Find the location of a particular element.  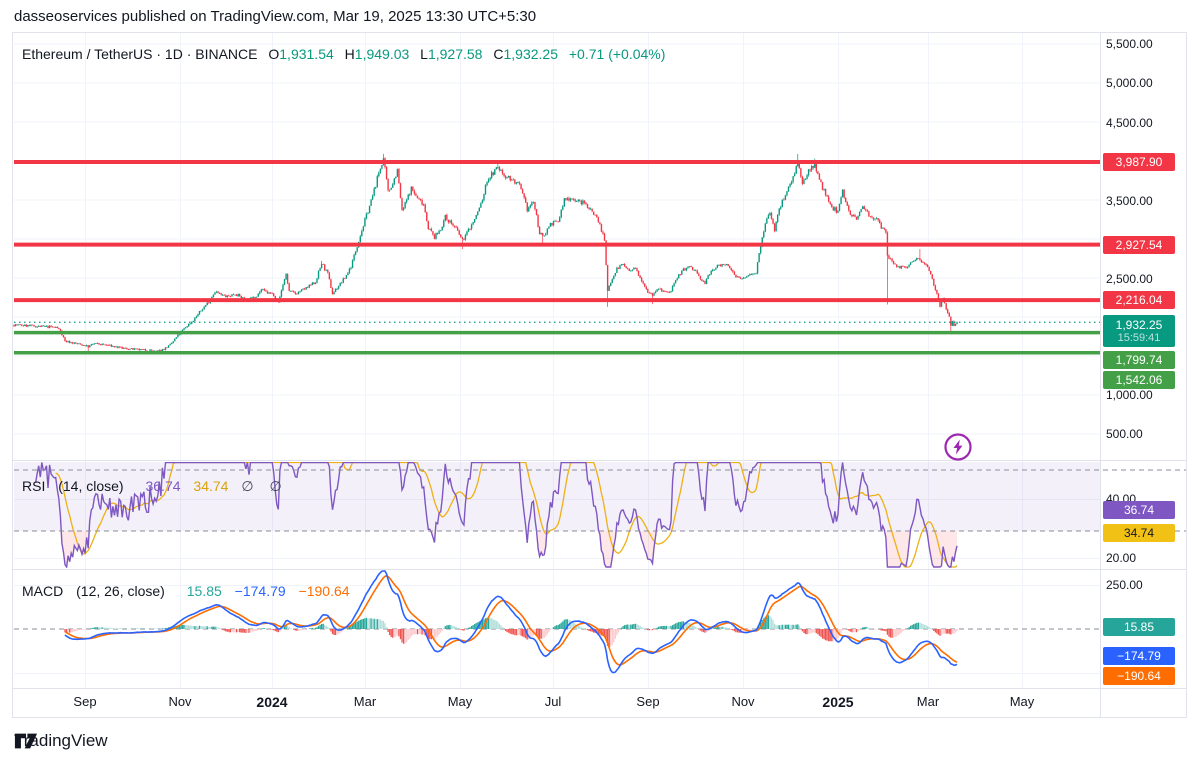

ohlc-open-label: O is located at coordinates (274, 54).